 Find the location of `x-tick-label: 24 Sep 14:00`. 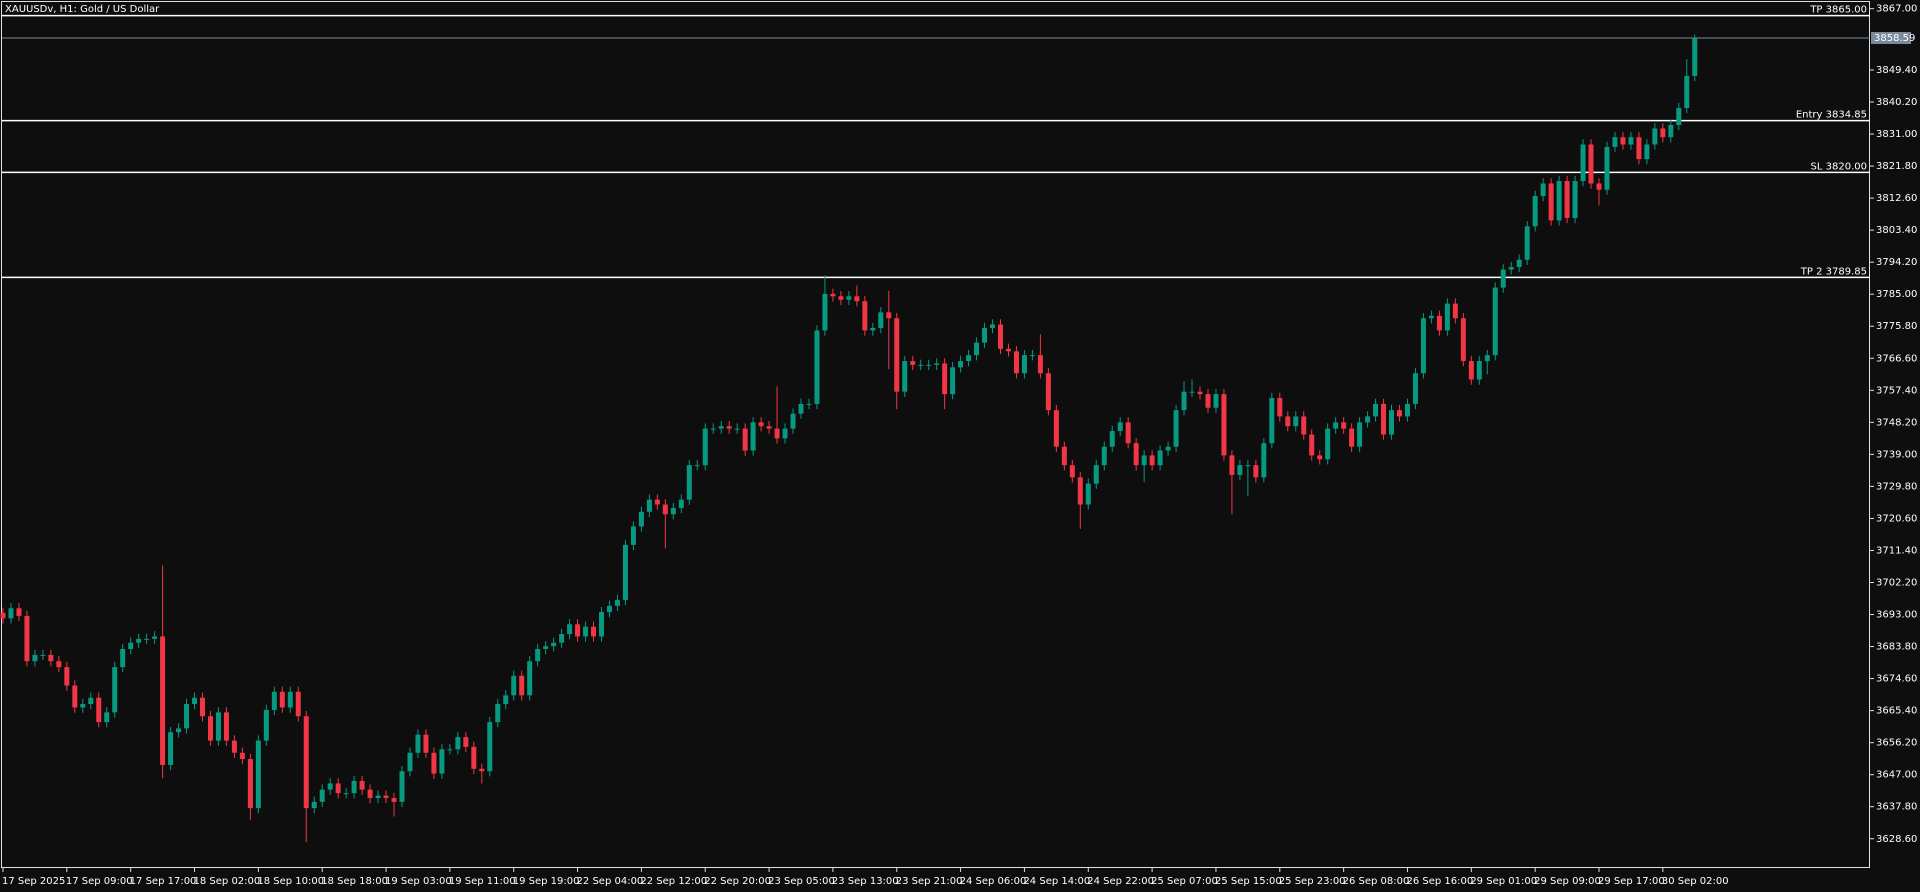

x-tick-label: 24 Sep 14:00 is located at coordinates (1056, 881).